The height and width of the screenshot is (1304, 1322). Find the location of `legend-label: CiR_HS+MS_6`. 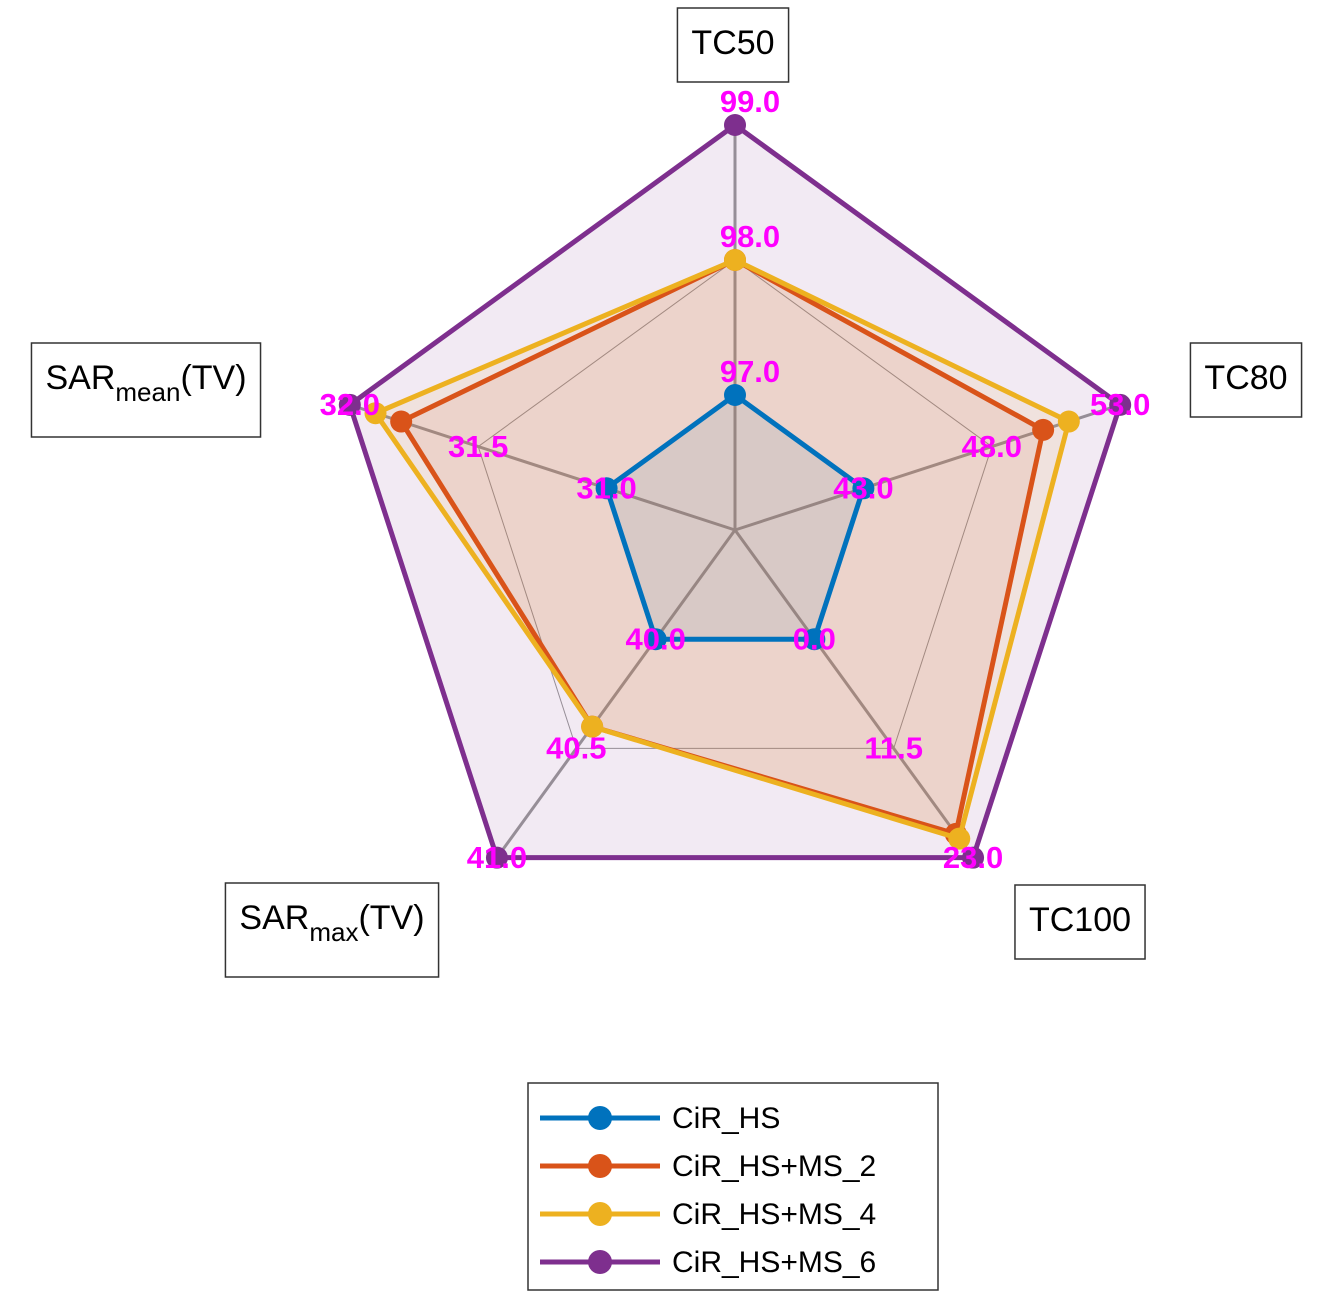

legend-label: CiR_HS+MS_6 is located at coordinates (774, 1262).